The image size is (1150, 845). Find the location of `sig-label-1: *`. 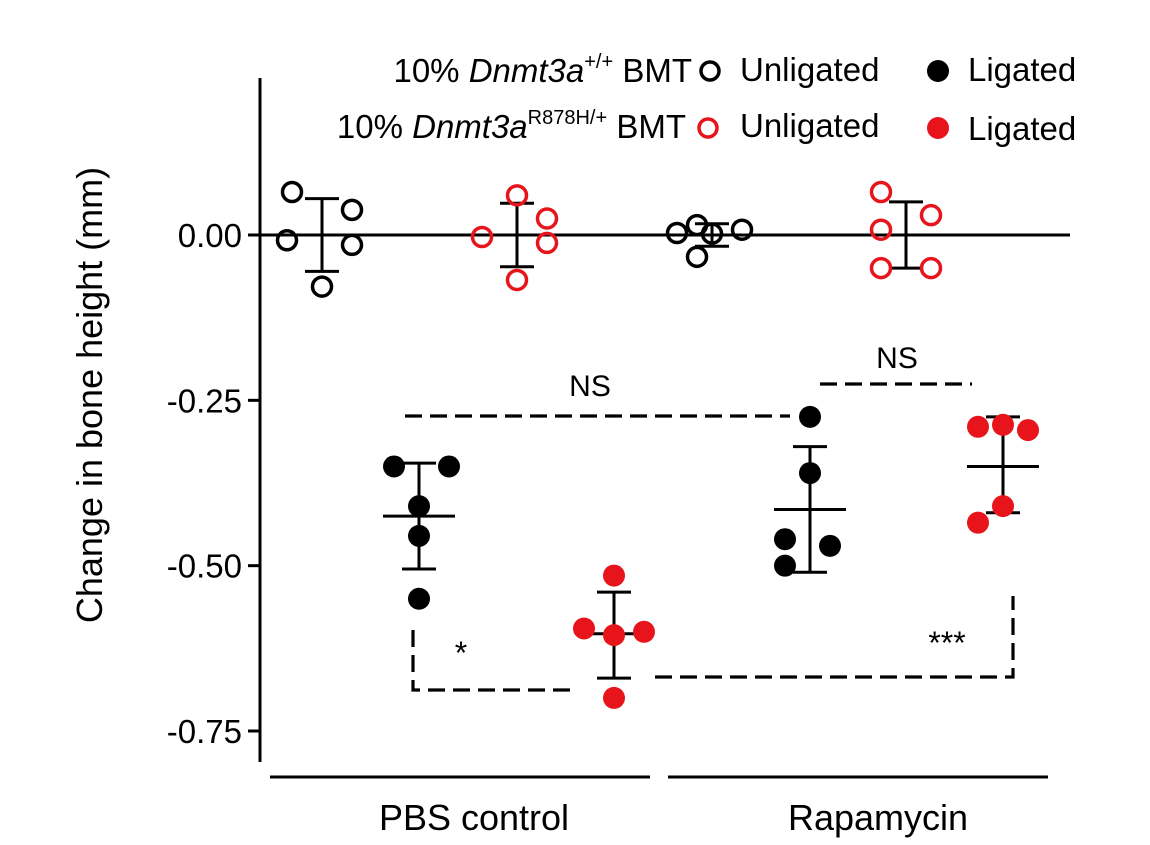

sig-label-1: * is located at coordinates (461, 653).